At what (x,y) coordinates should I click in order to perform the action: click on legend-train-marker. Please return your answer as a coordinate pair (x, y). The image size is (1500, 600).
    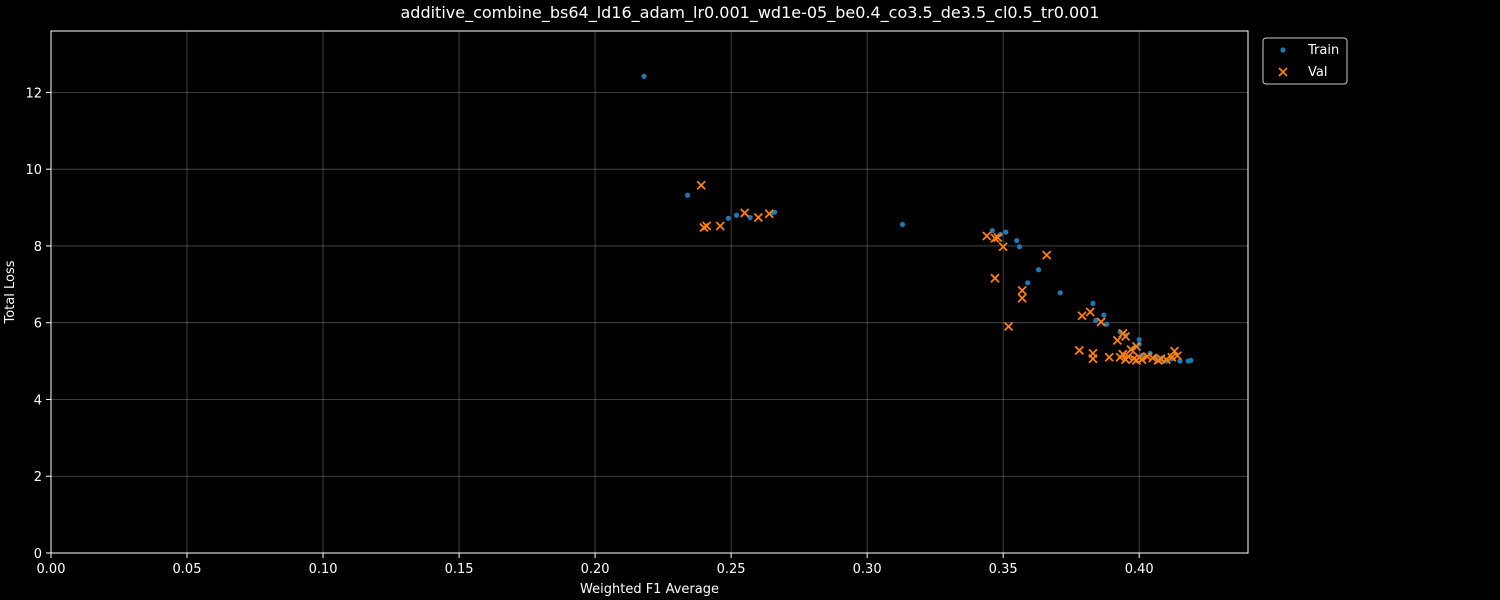
    Looking at the image, I should click on (1283, 50).